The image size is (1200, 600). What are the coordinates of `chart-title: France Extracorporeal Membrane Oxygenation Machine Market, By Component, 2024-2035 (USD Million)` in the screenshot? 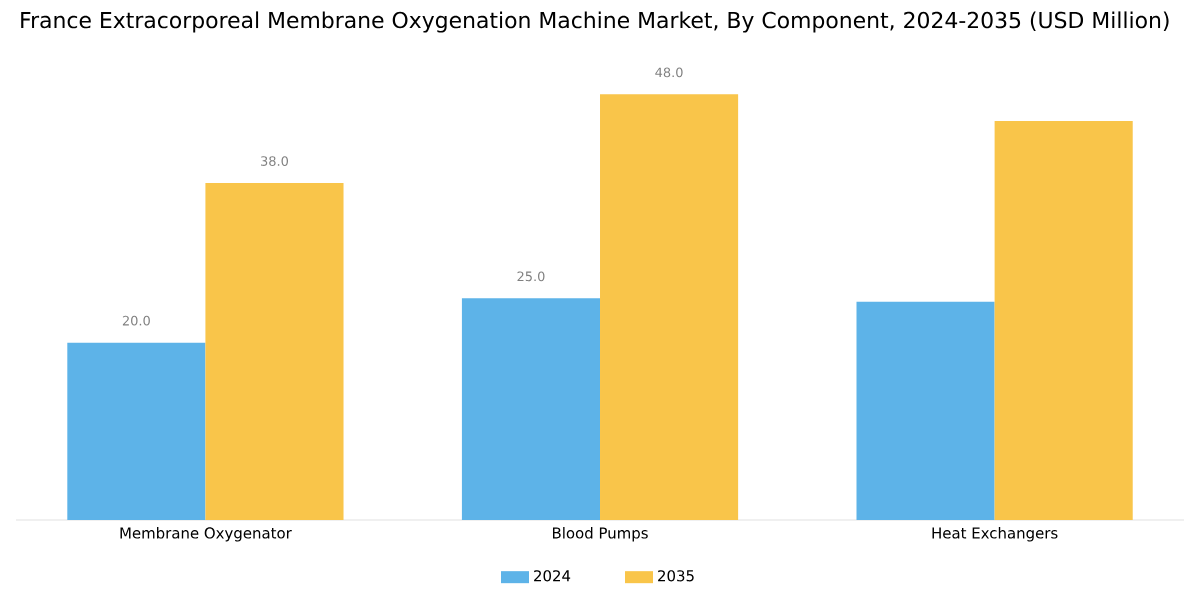 It's located at (595, 22).